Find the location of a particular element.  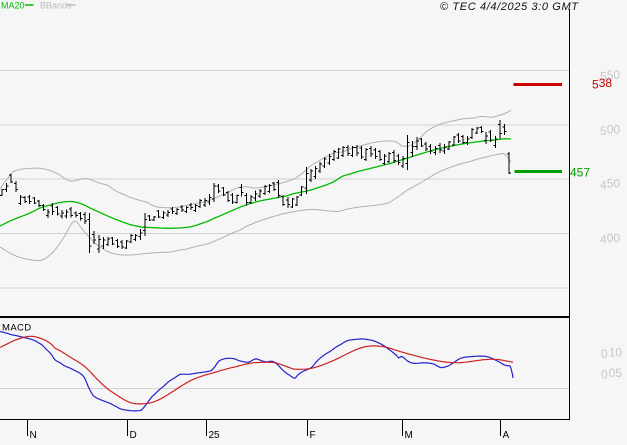

svg-text: MACD is located at coordinates (17, 328).